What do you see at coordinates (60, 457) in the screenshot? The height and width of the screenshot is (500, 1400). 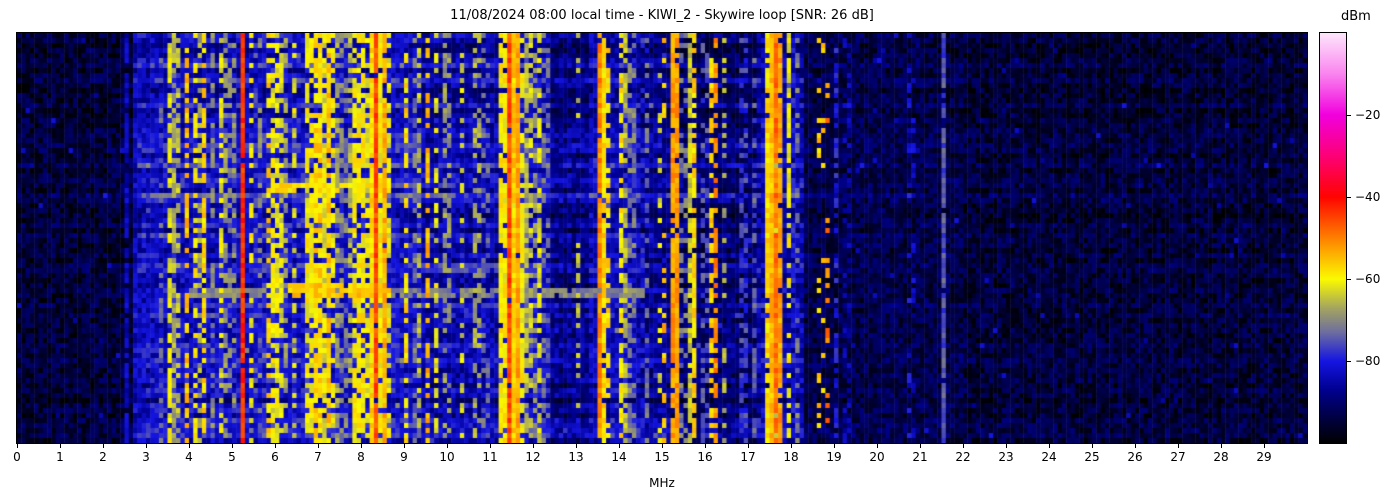 I see `x-tick-label: 1` at bounding box center [60, 457].